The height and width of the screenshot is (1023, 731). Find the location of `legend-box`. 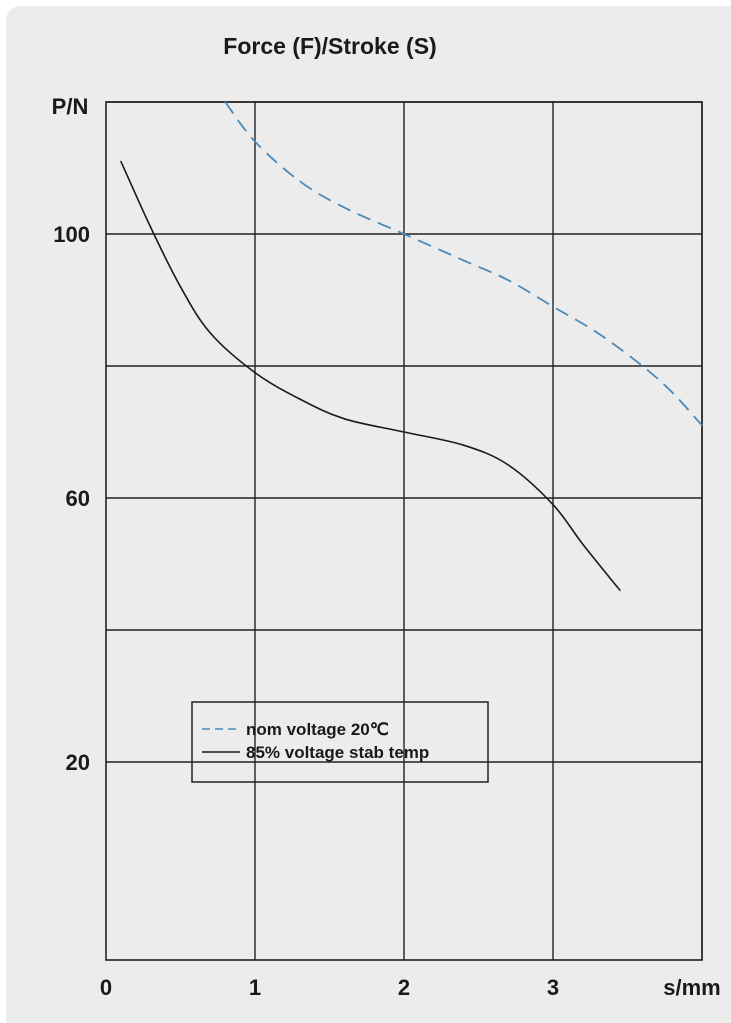

legend-box is located at coordinates (340, 742).